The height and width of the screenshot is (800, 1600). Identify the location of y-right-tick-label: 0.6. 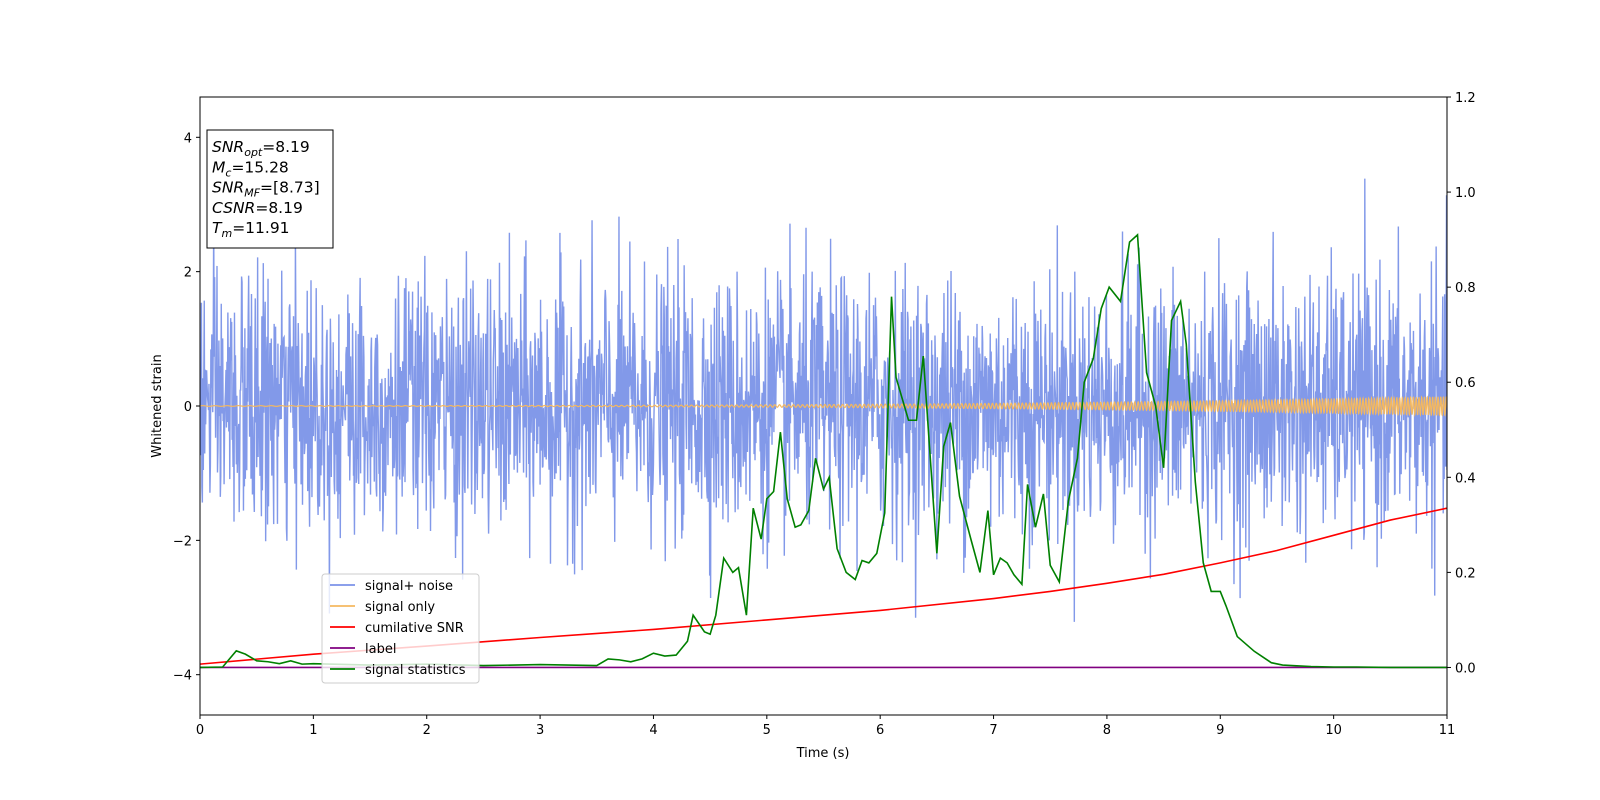
(1465, 383).